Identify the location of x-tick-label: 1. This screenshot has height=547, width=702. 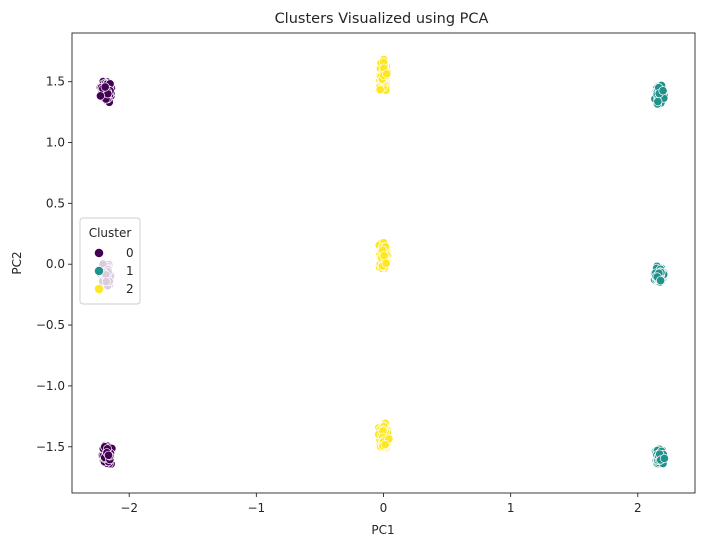
(511, 508).